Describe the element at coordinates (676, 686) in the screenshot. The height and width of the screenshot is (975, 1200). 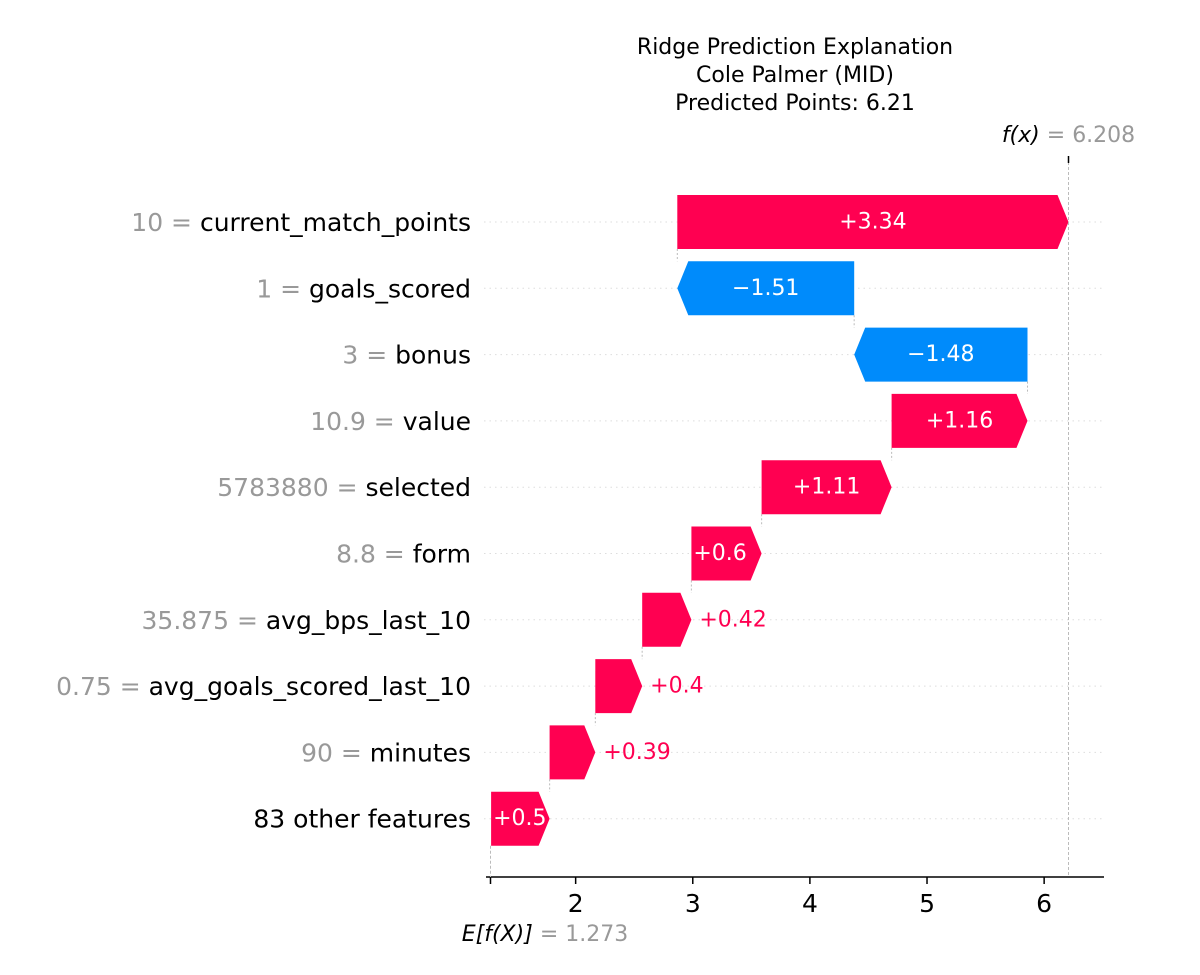
I see `contribution-label: +0.4` at that location.